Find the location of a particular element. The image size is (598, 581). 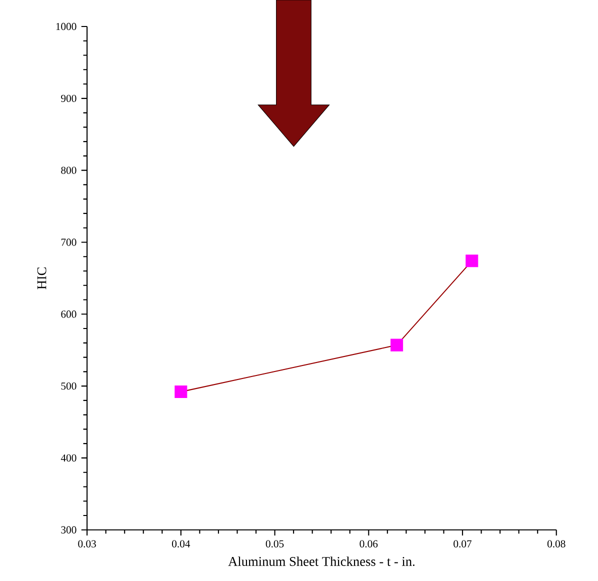

x-tick-label: 0.05 is located at coordinates (275, 544).